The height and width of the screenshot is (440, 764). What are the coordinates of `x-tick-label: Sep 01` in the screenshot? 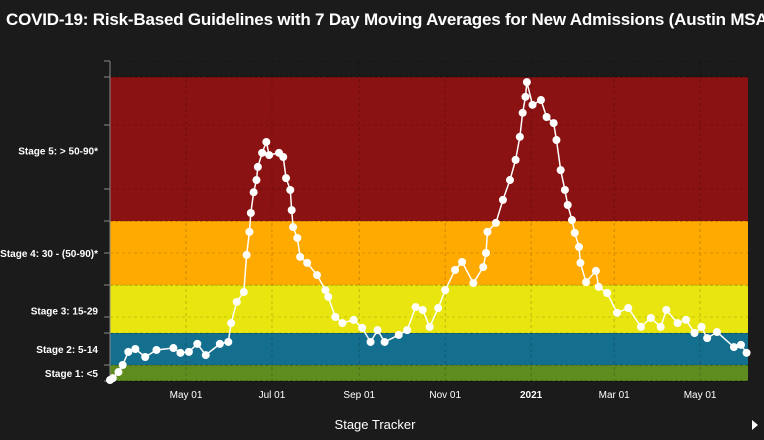 It's located at (359, 395).